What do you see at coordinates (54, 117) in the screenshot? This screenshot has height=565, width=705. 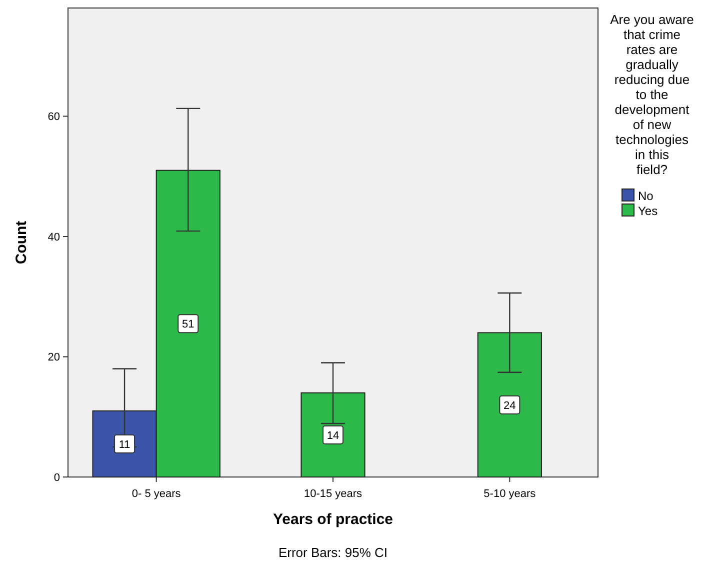 I see `y-tick-label: 60` at bounding box center [54, 117].